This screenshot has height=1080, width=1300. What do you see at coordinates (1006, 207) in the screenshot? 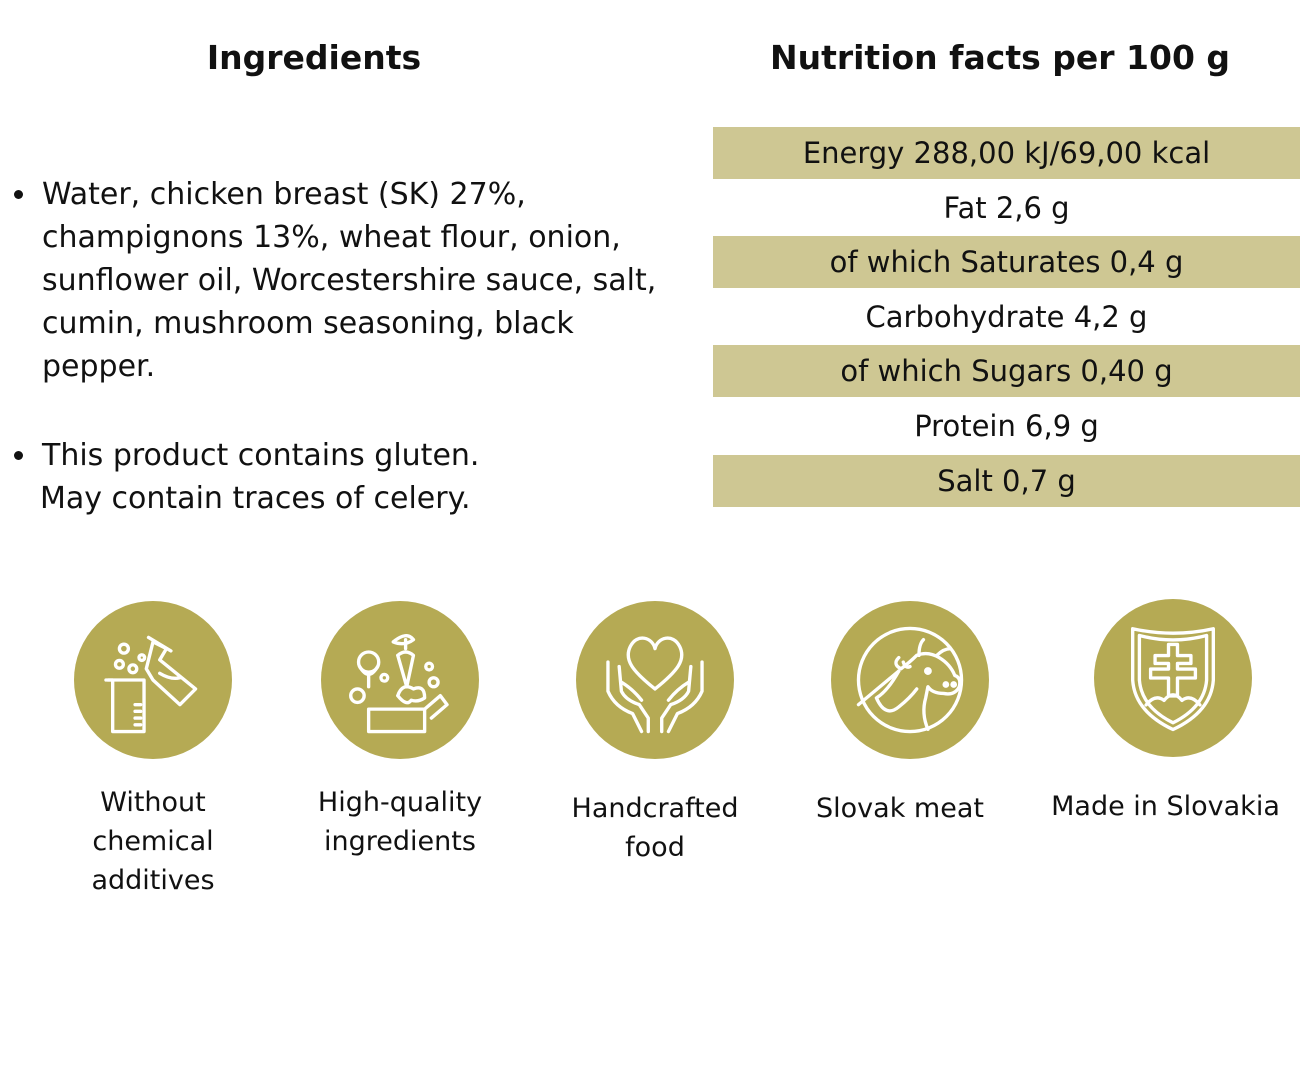
I see `nutrition-row-fat: Fat 2,6 g` at bounding box center [1006, 207].